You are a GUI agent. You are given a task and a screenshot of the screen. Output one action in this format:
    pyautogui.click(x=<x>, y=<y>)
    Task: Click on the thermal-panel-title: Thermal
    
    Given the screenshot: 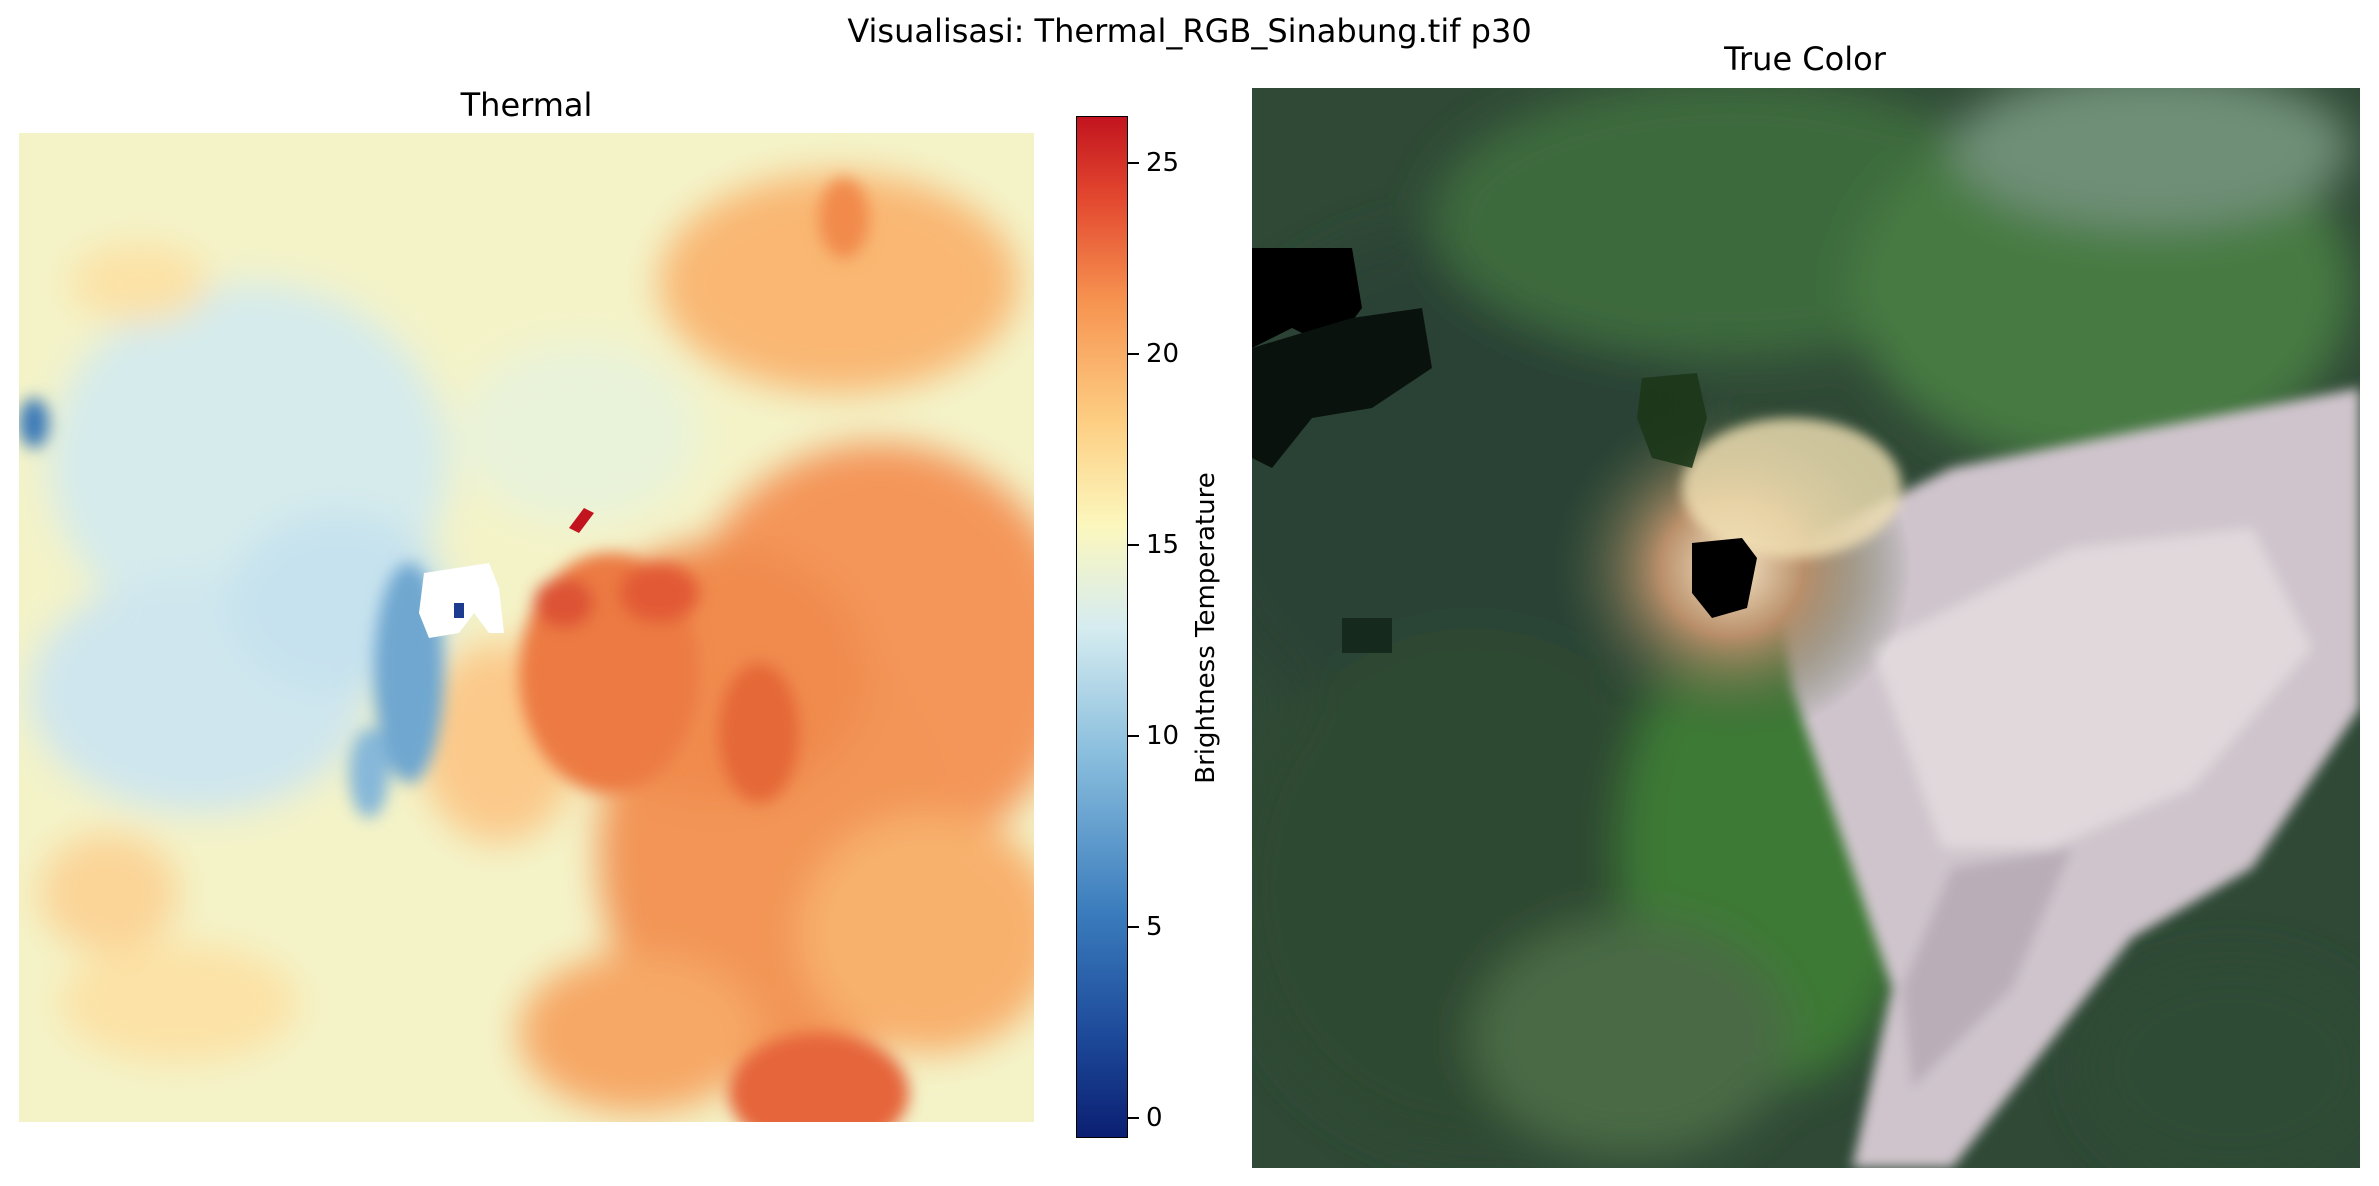 What is the action you would take?
    pyautogui.click(x=526, y=105)
    